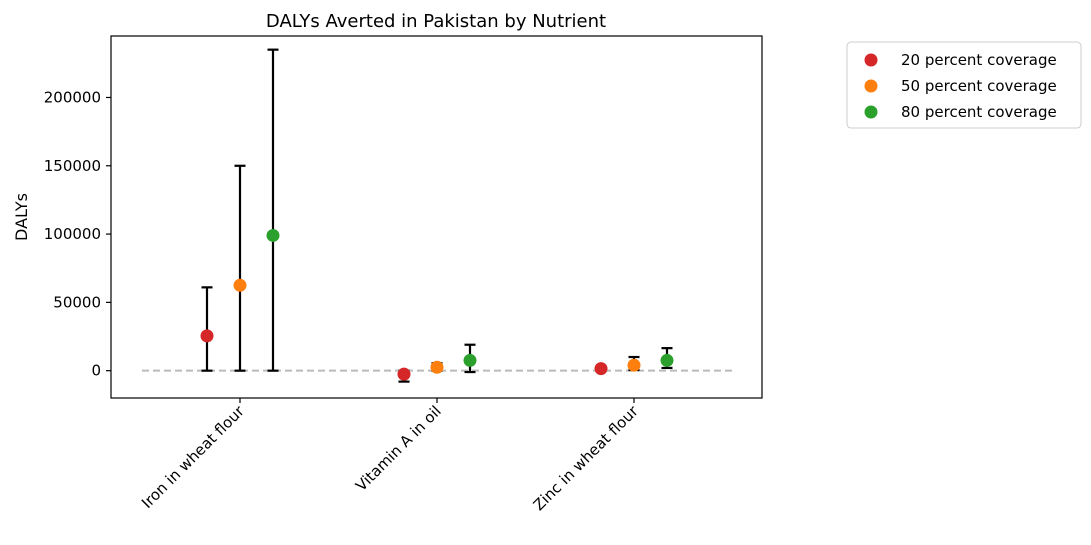 This screenshot has width=1091, height=545. Describe the element at coordinates (979, 86) in the screenshot. I see `legend-label: 50 percent coverage` at that location.